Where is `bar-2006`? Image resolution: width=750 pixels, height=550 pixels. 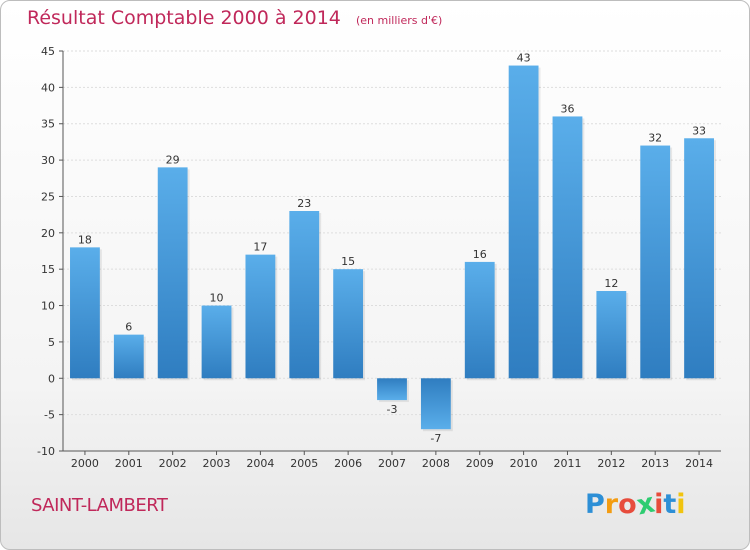 bar-2006 is located at coordinates (348, 324).